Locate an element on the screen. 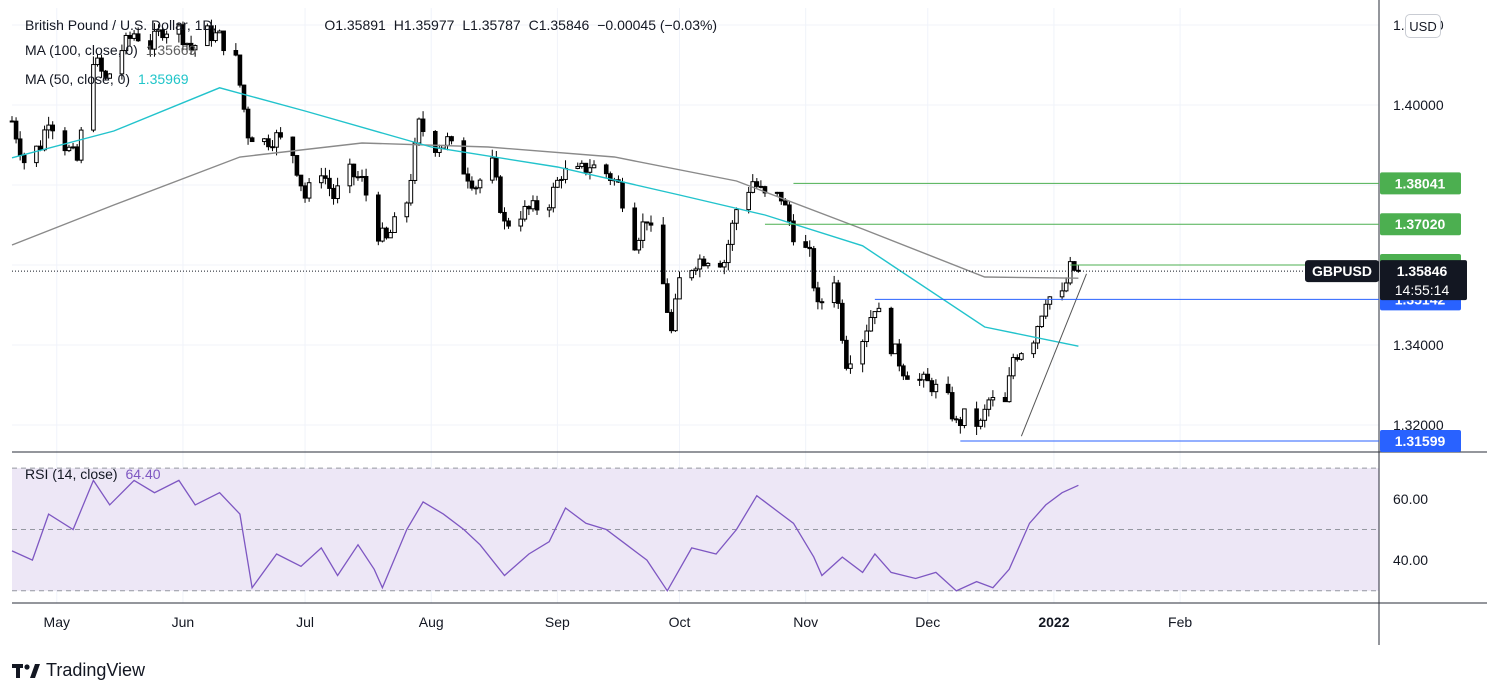 The height and width of the screenshot is (697, 1487). ma50-legend: MA (50, close, 0) 1.35969 is located at coordinates (109, 79).